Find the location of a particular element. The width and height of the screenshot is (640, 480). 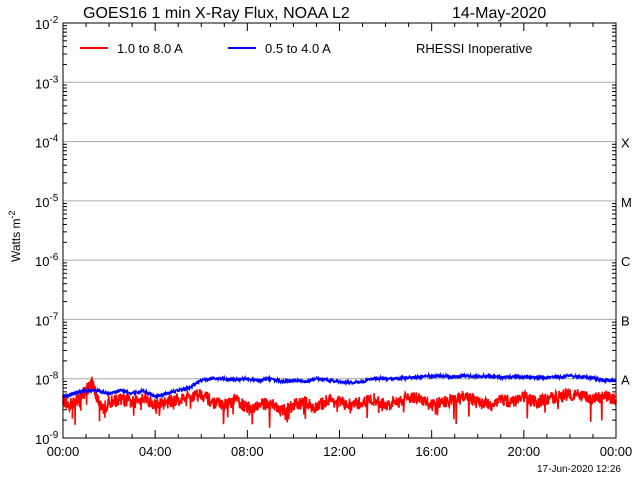

y-tick-label: 10⁻⁵ is located at coordinates (47, 201).